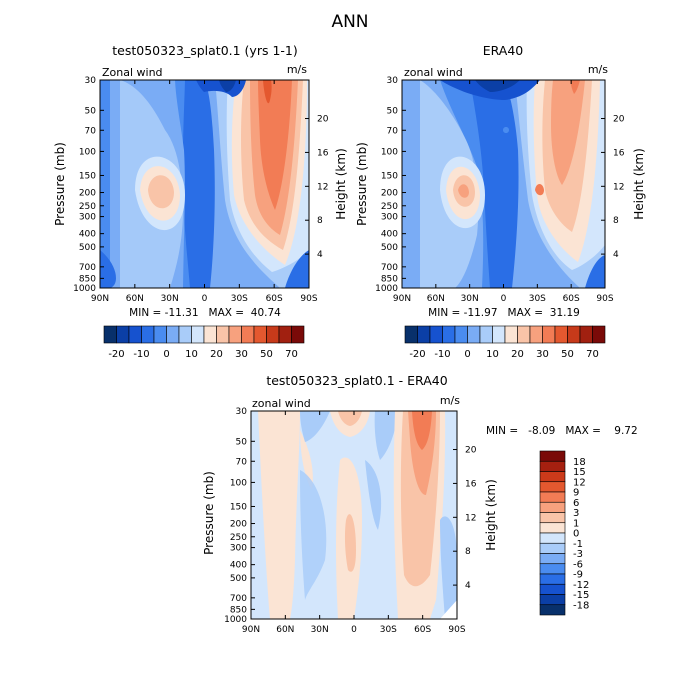 Image resolution: width=700 pixels, height=700 pixels. Describe the element at coordinates (578, 564) in the screenshot. I see `colorbar-label: -6` at that location.